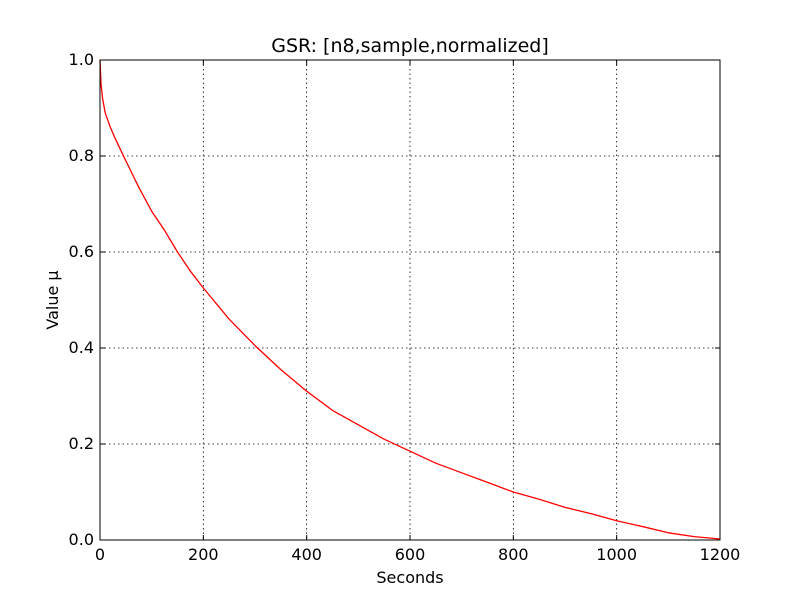  What do you see at coordinates (100, 554) in the screenshot?
I see `x-tick-label: 0` at bounding box center [100, 554].